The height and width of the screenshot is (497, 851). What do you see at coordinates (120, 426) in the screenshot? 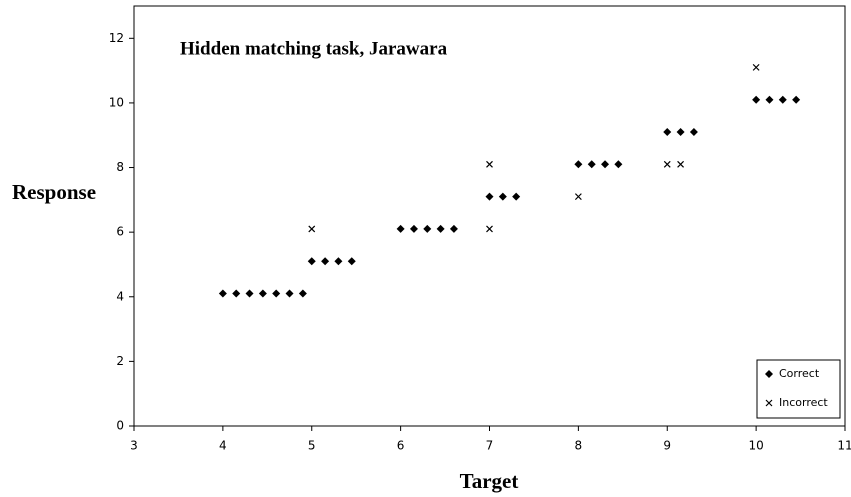
I see `y-tick-label: 0` at bounding box center [120, 426].